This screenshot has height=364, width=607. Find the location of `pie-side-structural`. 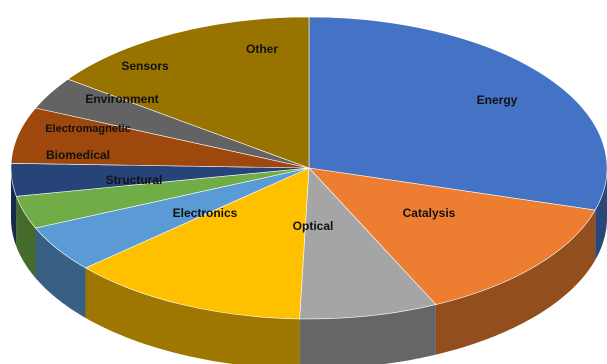

pie-side-structural is located at coordinates (60, 273).